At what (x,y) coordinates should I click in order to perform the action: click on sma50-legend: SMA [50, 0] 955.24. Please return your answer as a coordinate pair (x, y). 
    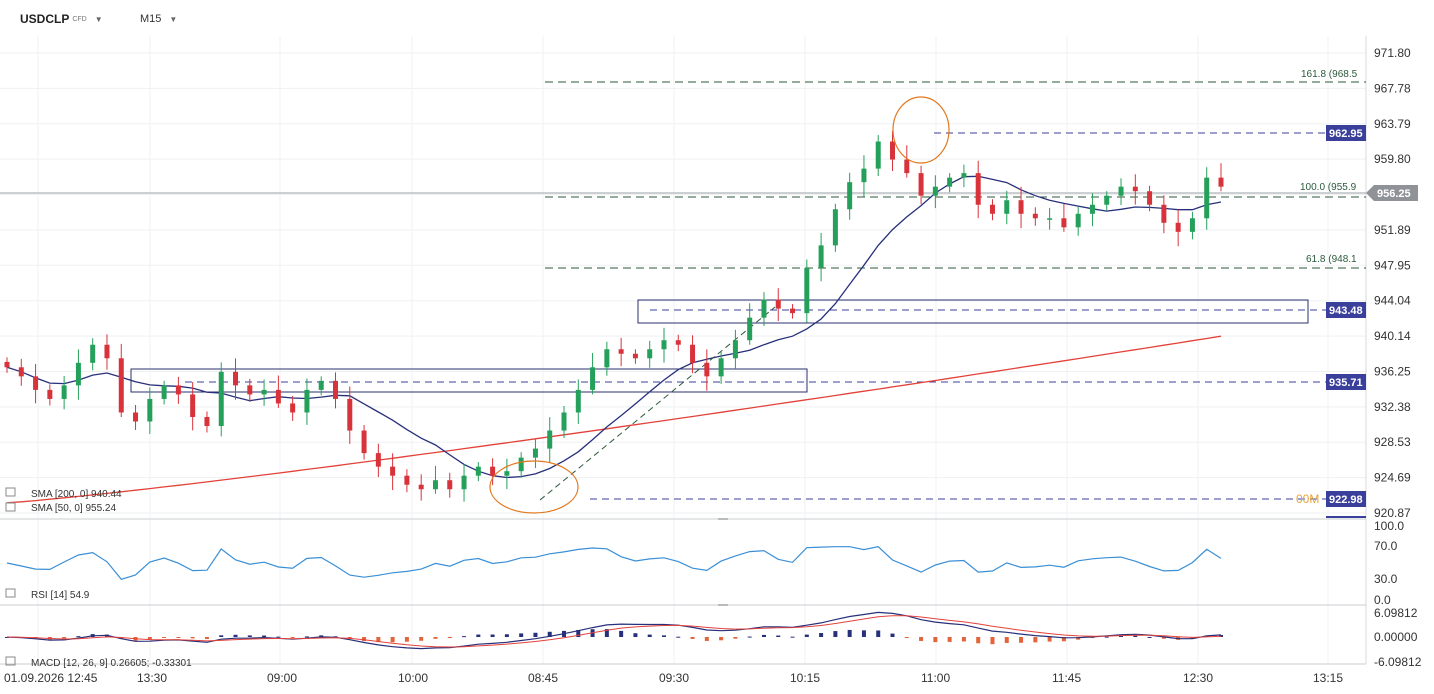
    Looking at the image, I should click on (60, 508).